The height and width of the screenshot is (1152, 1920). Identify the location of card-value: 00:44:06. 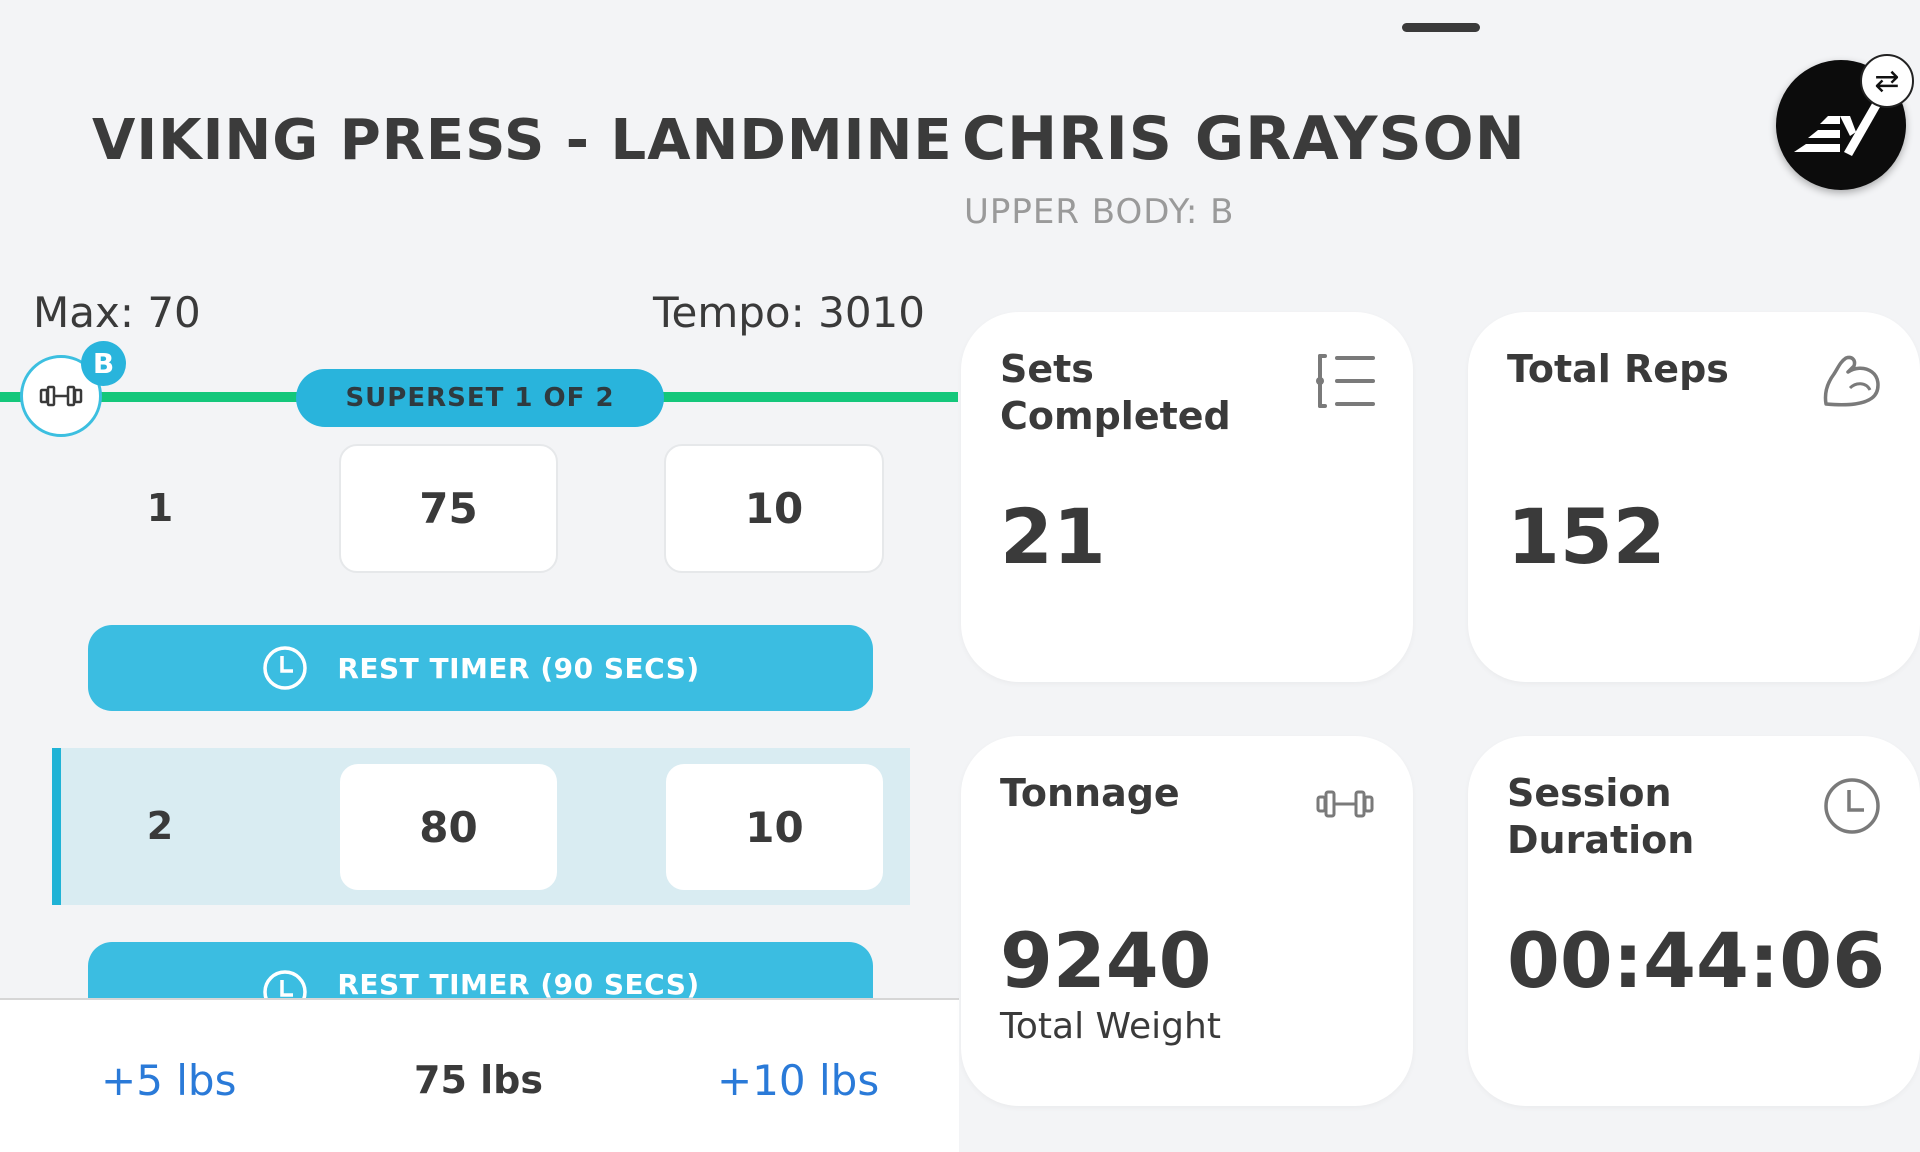
(1696, 960).